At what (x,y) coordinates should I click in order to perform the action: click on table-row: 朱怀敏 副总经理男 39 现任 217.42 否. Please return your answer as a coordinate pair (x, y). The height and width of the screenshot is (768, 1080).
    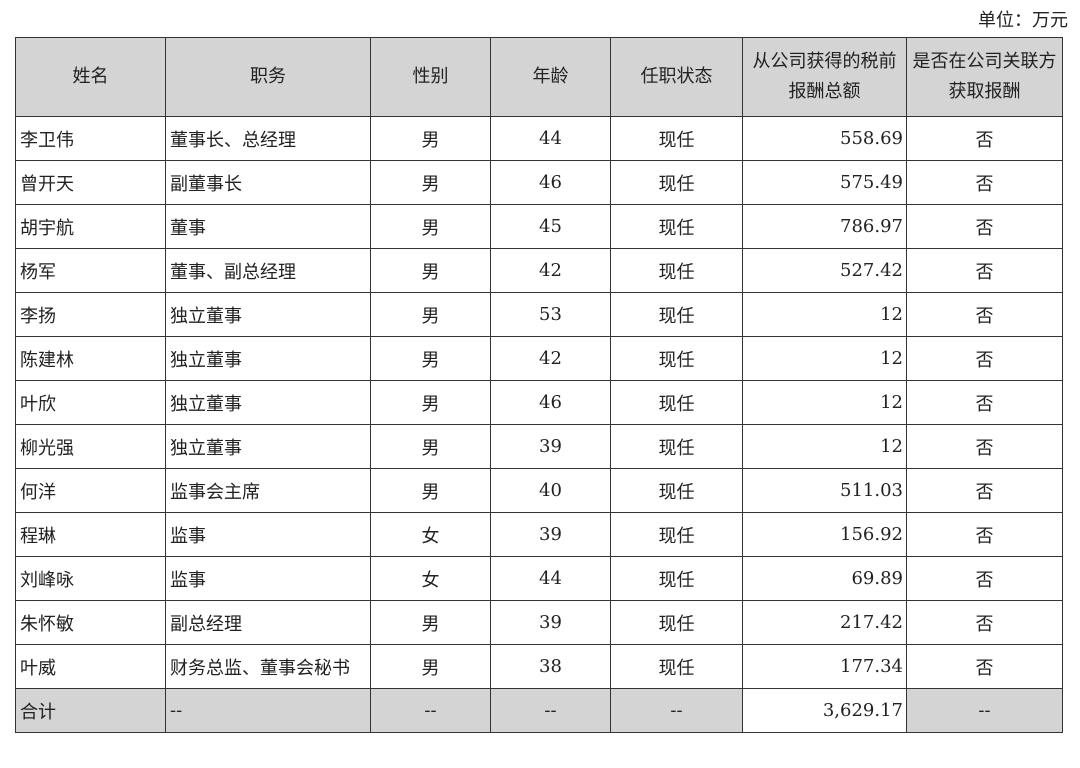
    Looking at the image, I should click on (539, 622).